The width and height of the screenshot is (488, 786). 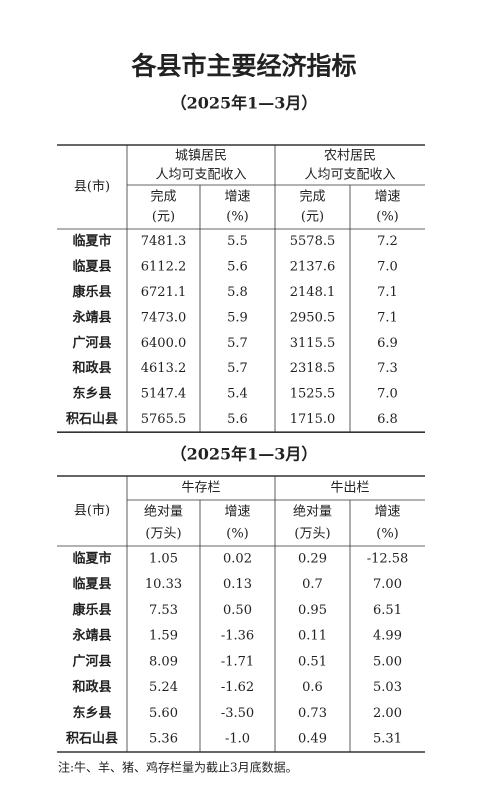 What do you see at coordinates (164, 317) in the screenshot?
I see `cell: 7473.0` at bounding box center [164, 317].